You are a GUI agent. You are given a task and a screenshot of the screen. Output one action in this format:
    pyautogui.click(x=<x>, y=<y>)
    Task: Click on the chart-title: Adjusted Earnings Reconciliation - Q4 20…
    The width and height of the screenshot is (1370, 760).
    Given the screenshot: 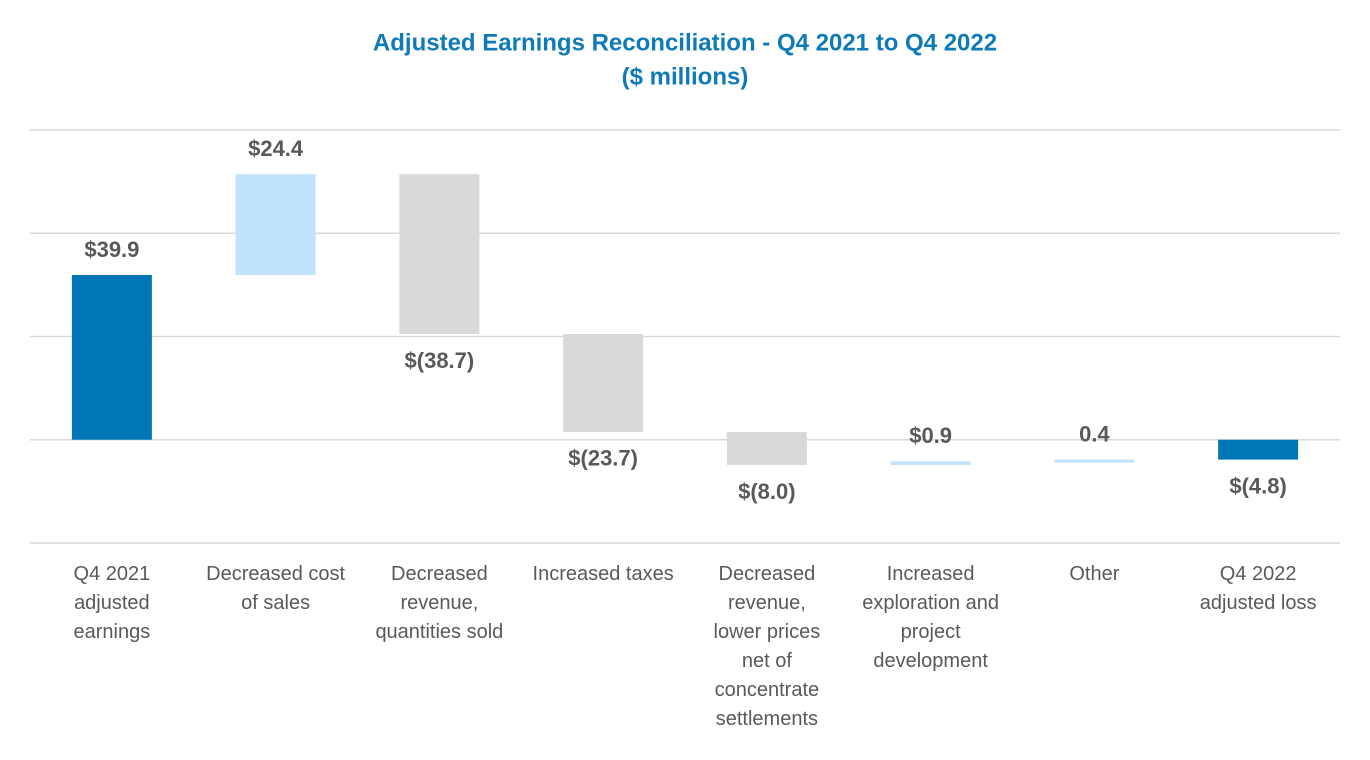 What is the action you would take?
    pyautogui.click(x=685, y=42)
    